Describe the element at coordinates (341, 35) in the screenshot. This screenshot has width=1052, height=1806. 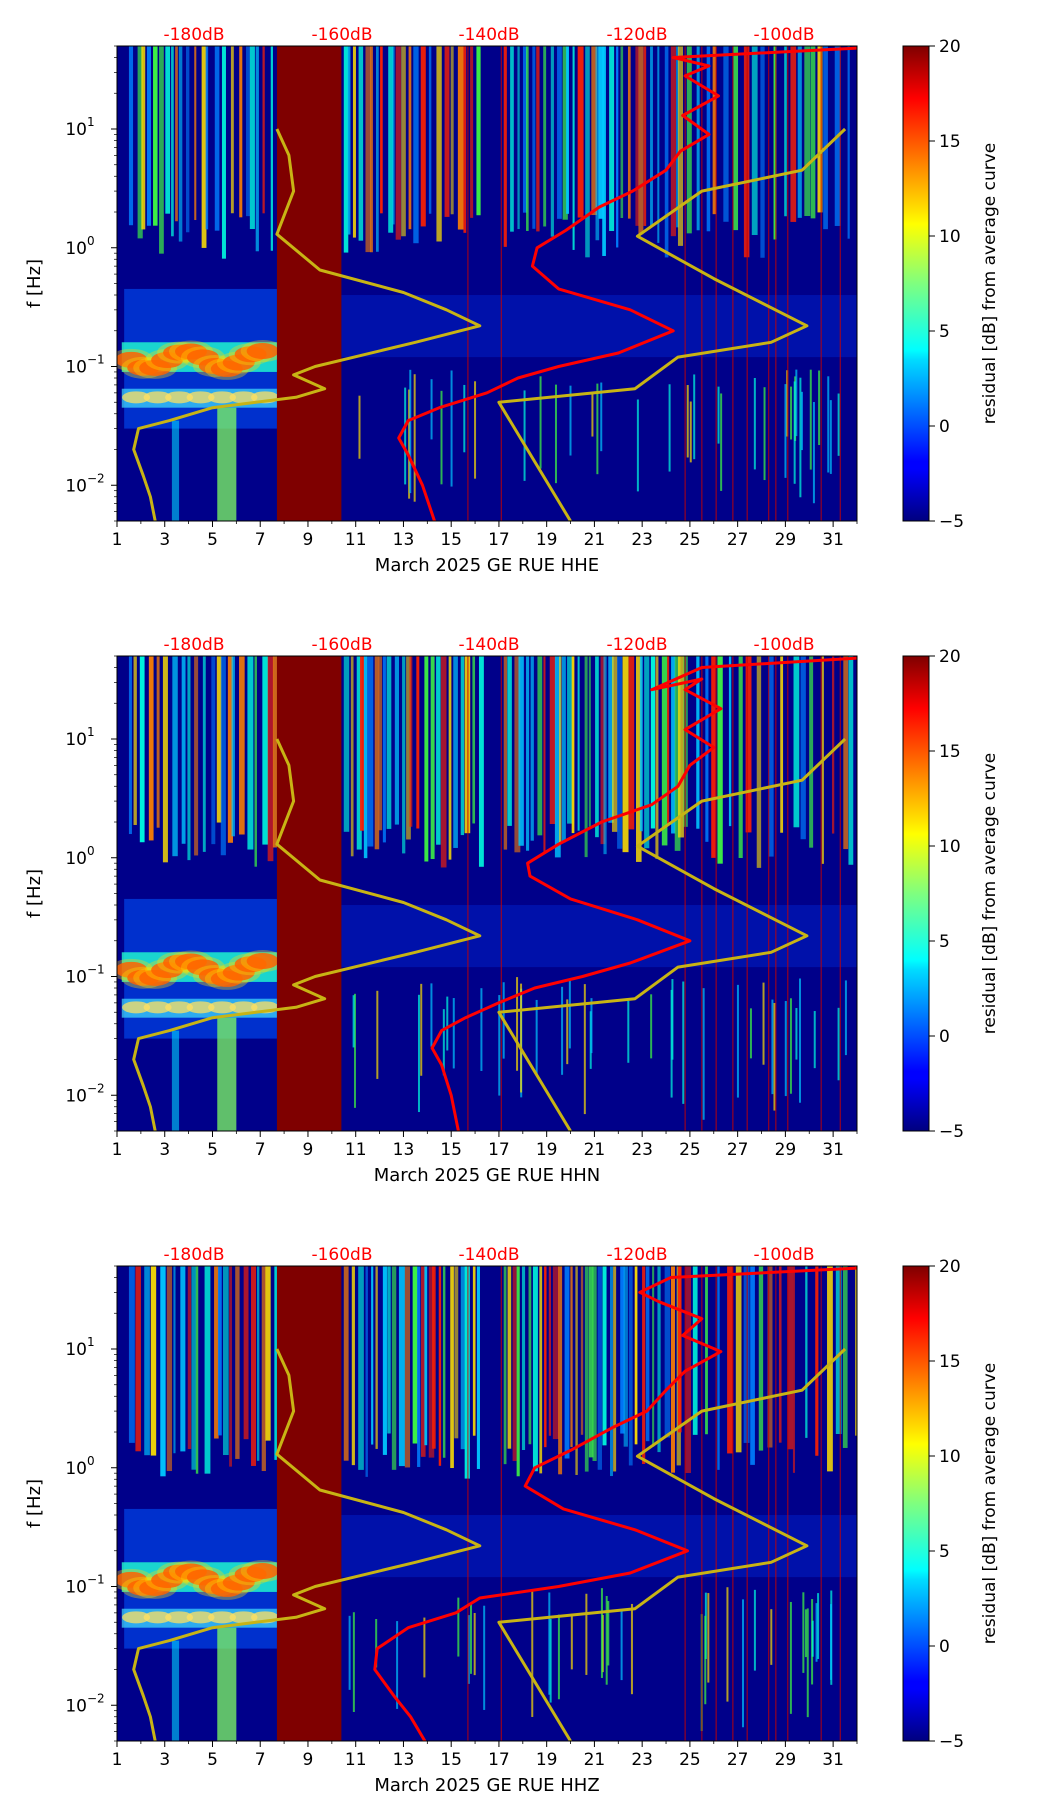
I see `top-db-label: -160dB` at that location.